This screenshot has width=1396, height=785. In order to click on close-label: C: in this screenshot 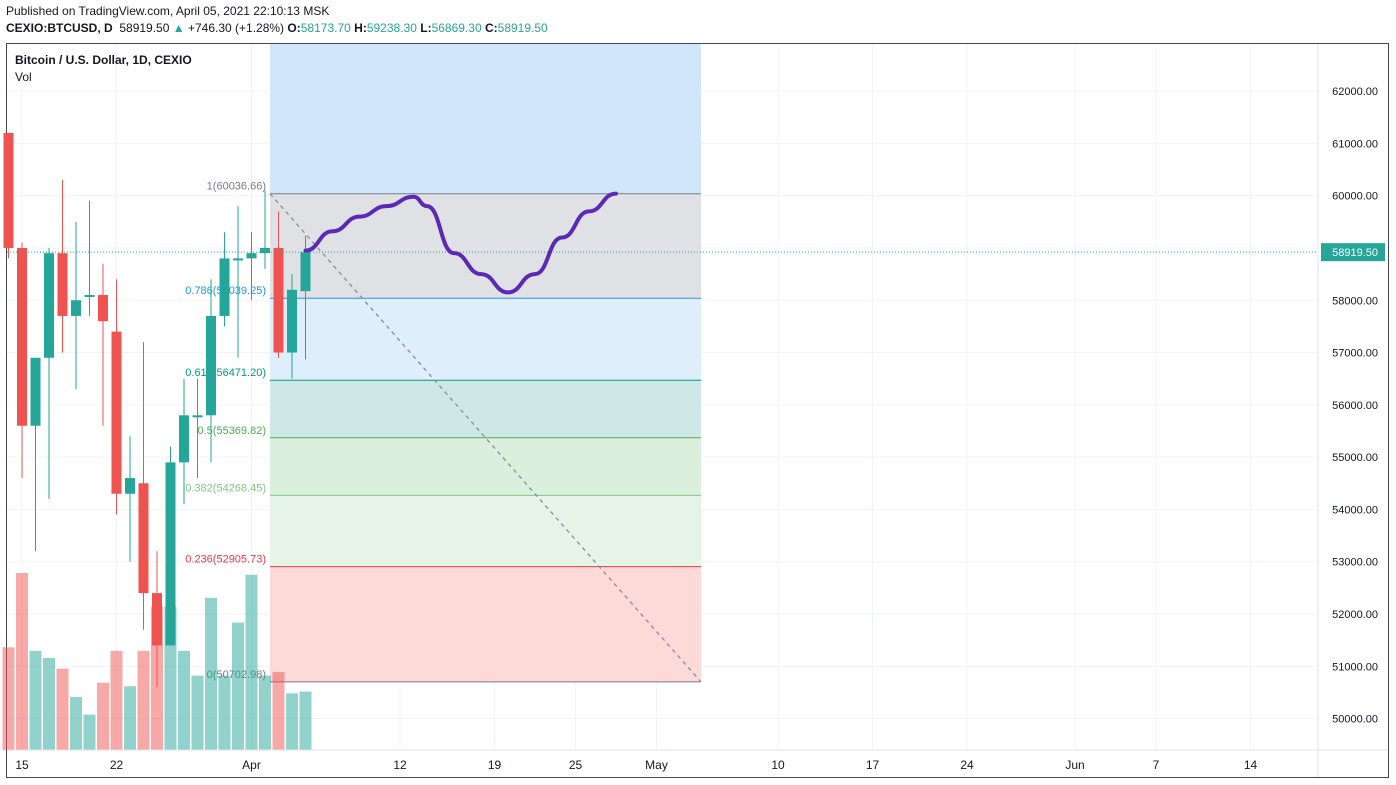, I will do `click(491, 28)`.